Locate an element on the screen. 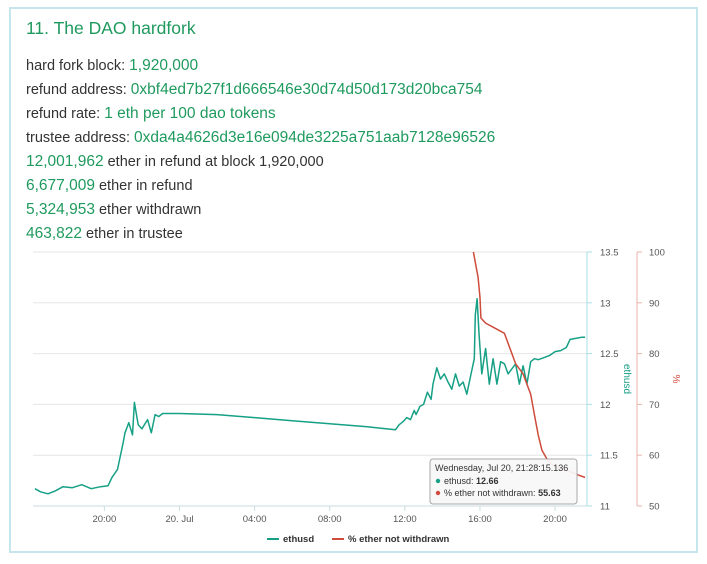  info-value: 1,920,000 is located at coordinates (164, 65).